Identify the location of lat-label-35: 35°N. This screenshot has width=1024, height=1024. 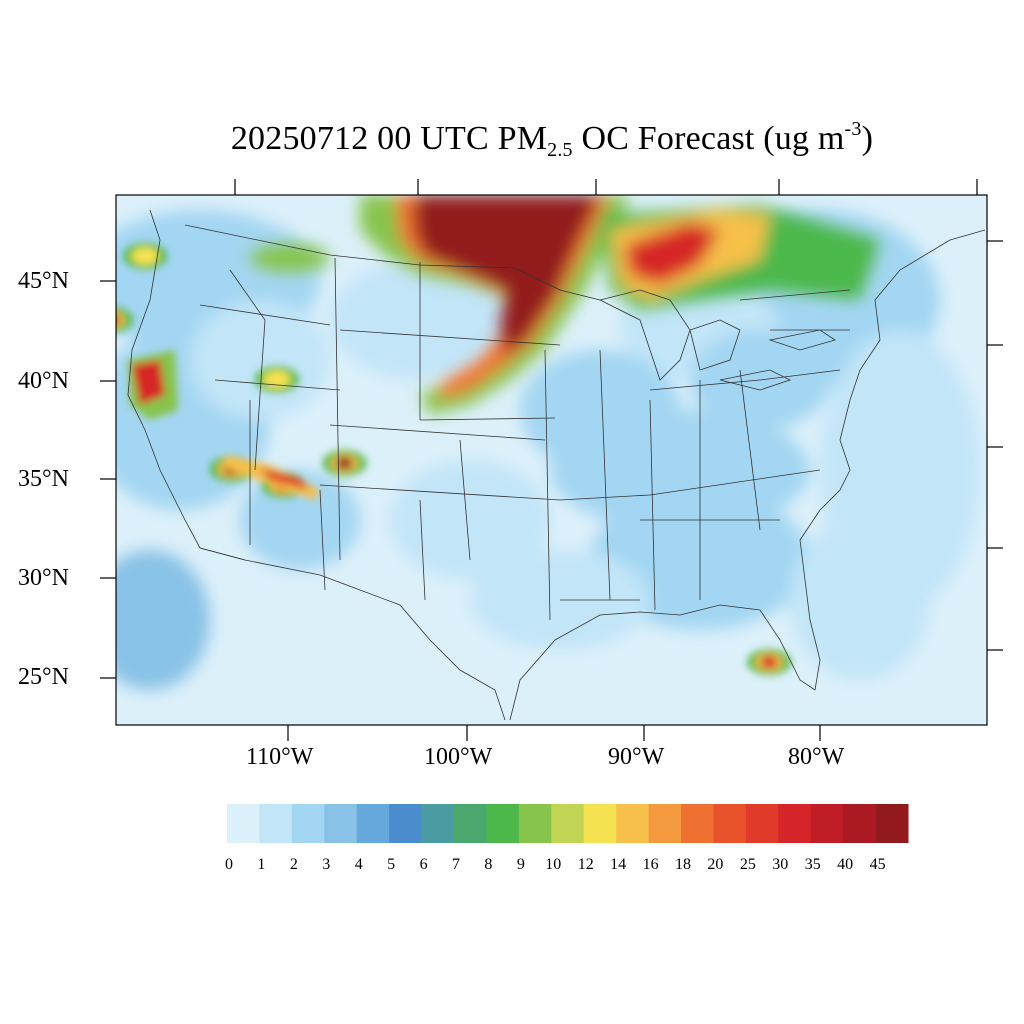
(43, 479).